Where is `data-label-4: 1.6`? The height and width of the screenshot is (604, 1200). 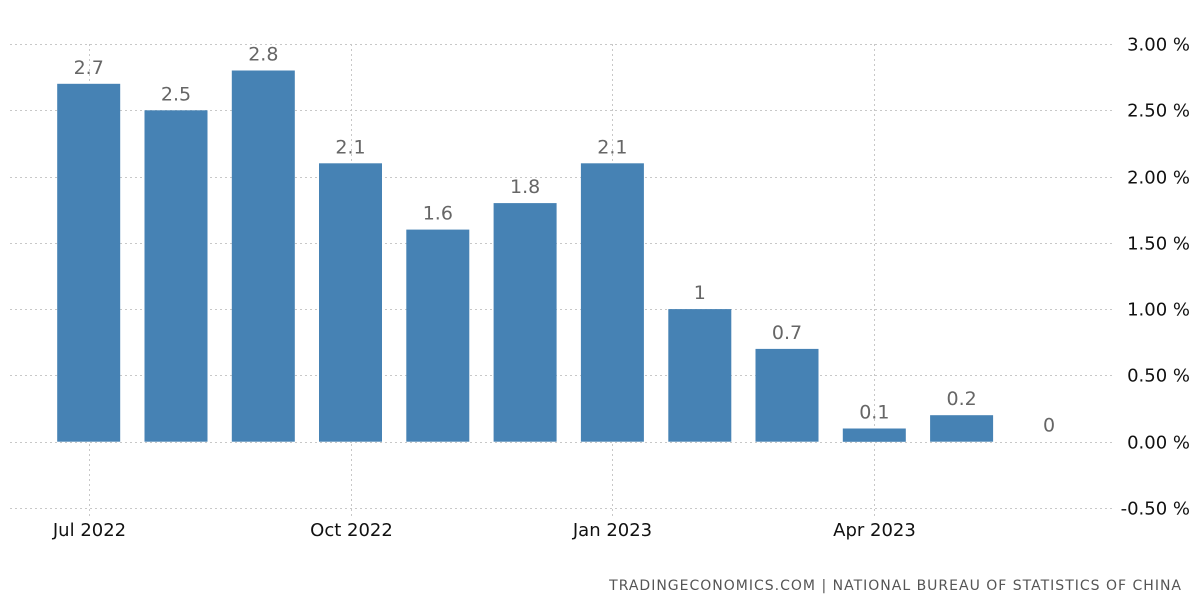 data-label-4: 1.6 is located at coordinates (438, 214).